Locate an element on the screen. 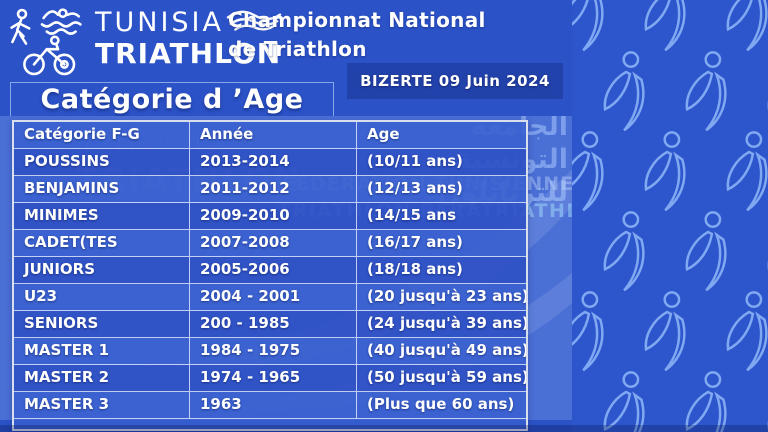  table-cell: 2007-2008 is located at coordinates (273, 243).